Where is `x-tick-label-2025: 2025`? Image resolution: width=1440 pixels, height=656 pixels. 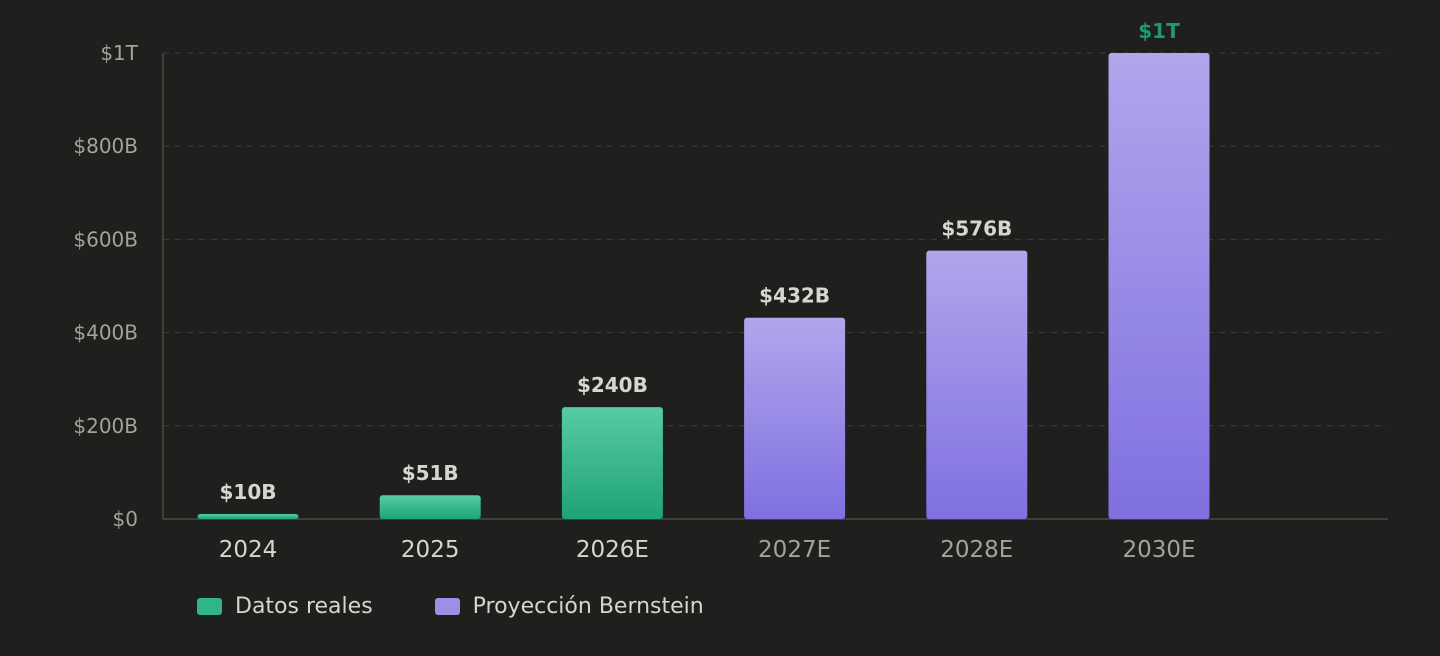 x-tick-label-2025: 2025 is located at coordinates (430, 550).